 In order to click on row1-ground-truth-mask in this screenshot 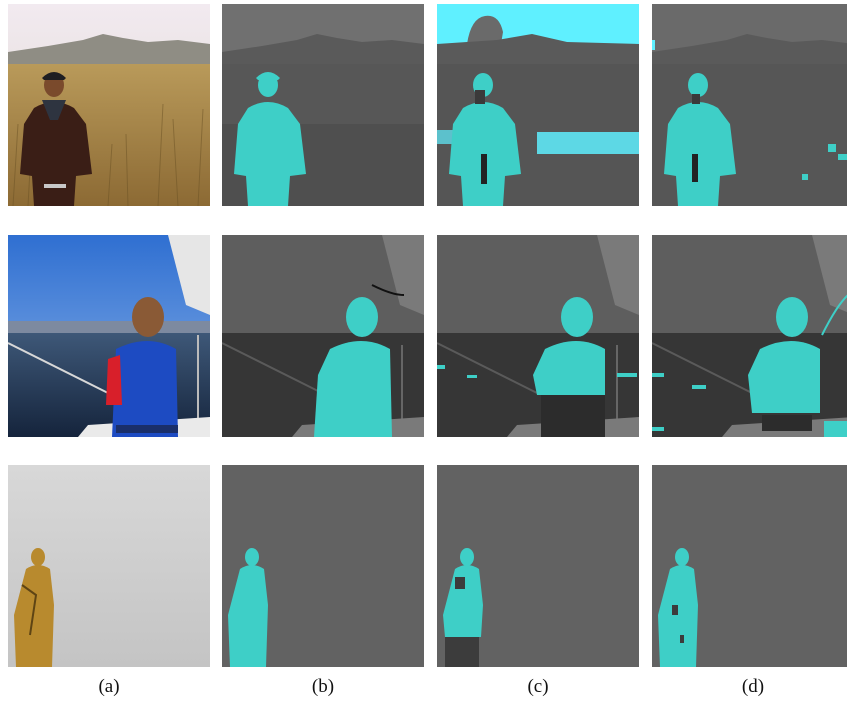, I will do `click(323, 105)`.